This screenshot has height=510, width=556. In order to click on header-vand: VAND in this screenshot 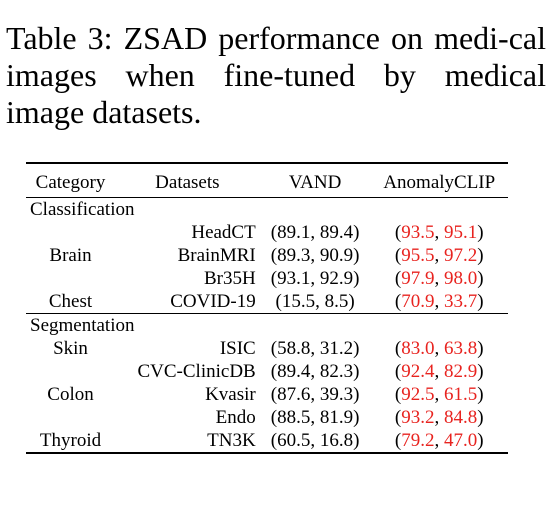, I will do `click(315, 182)`.